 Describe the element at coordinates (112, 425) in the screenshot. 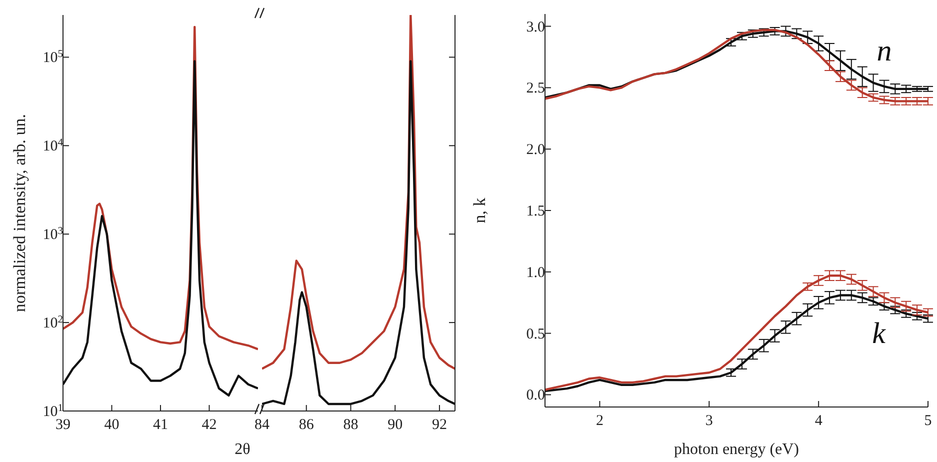

I see `x-tick-label: 40` at that location.